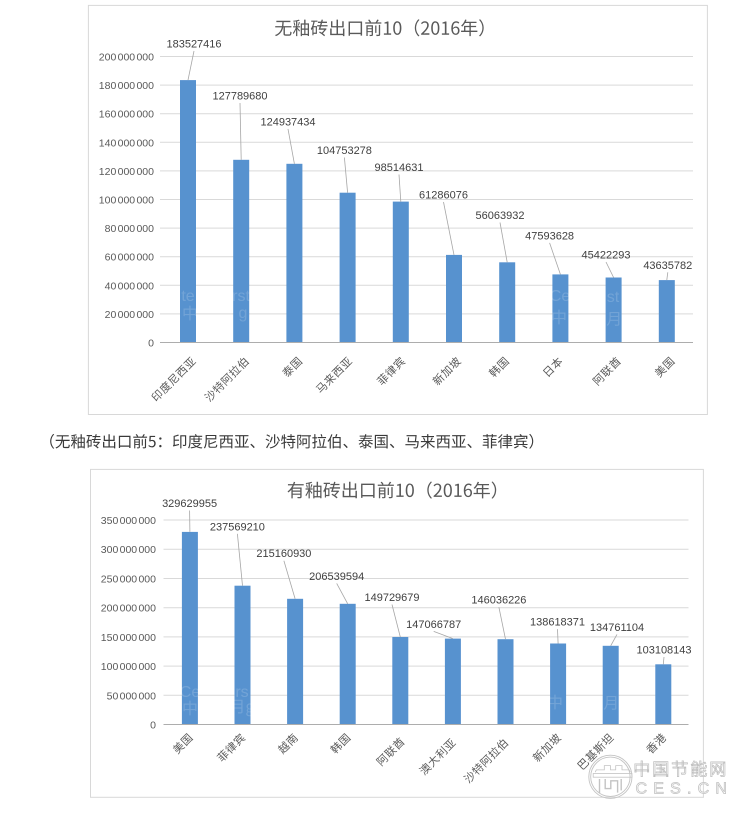 The image size is (748, 816). Describe the element at coordinates (391, 598) in the screenshot. I see `svg-text: 149729679` at that location.